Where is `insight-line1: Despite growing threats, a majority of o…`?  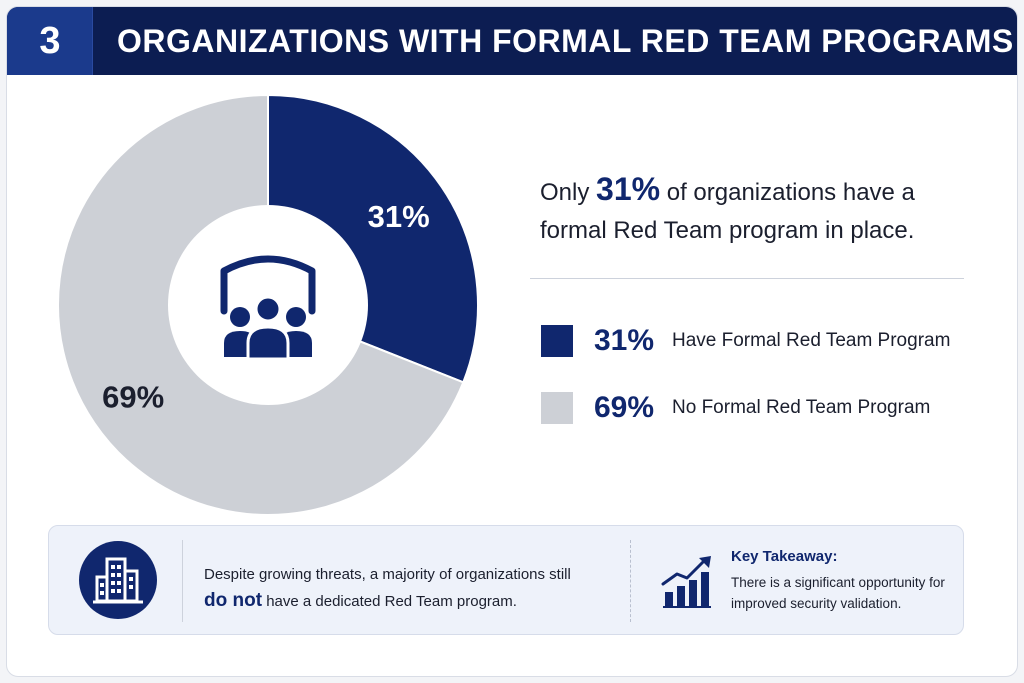
insight-line1: Despite growing threats, a majority of o… is located at coordinates (387, 574).